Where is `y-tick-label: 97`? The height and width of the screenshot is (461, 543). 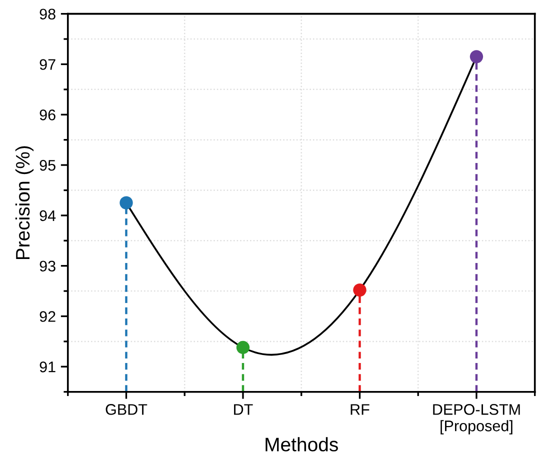 y-tick-label: 97 is located at coordinates (48, 64).